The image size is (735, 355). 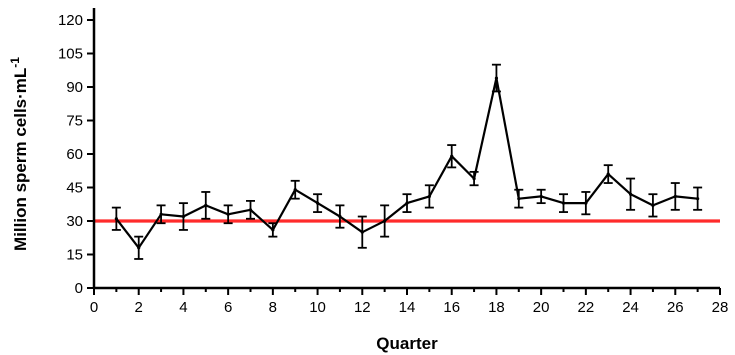 What do you see at coordinates (74, 87) in the screenshot?
I see `y-tick-label: 90` at bounding box center [74, 87].